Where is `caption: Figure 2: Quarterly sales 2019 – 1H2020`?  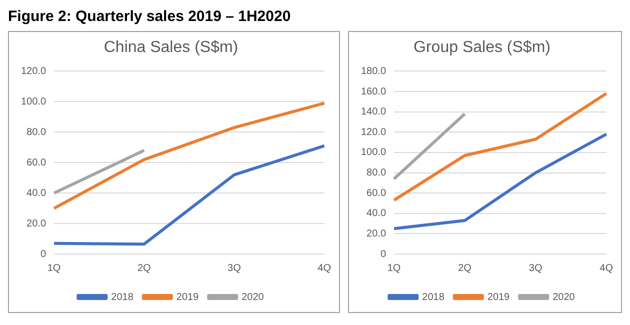 caption: Figure 2: Quarterly sales 2019 – 1H2020 is located at coordinates (150, 16).